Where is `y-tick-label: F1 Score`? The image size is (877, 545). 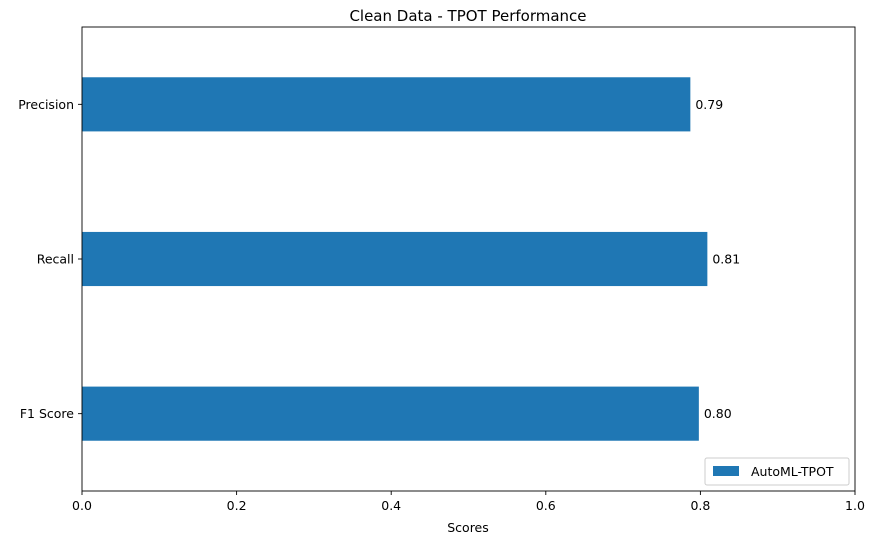 y-tick-label: F1 Score is located at coordinates (47, 413).